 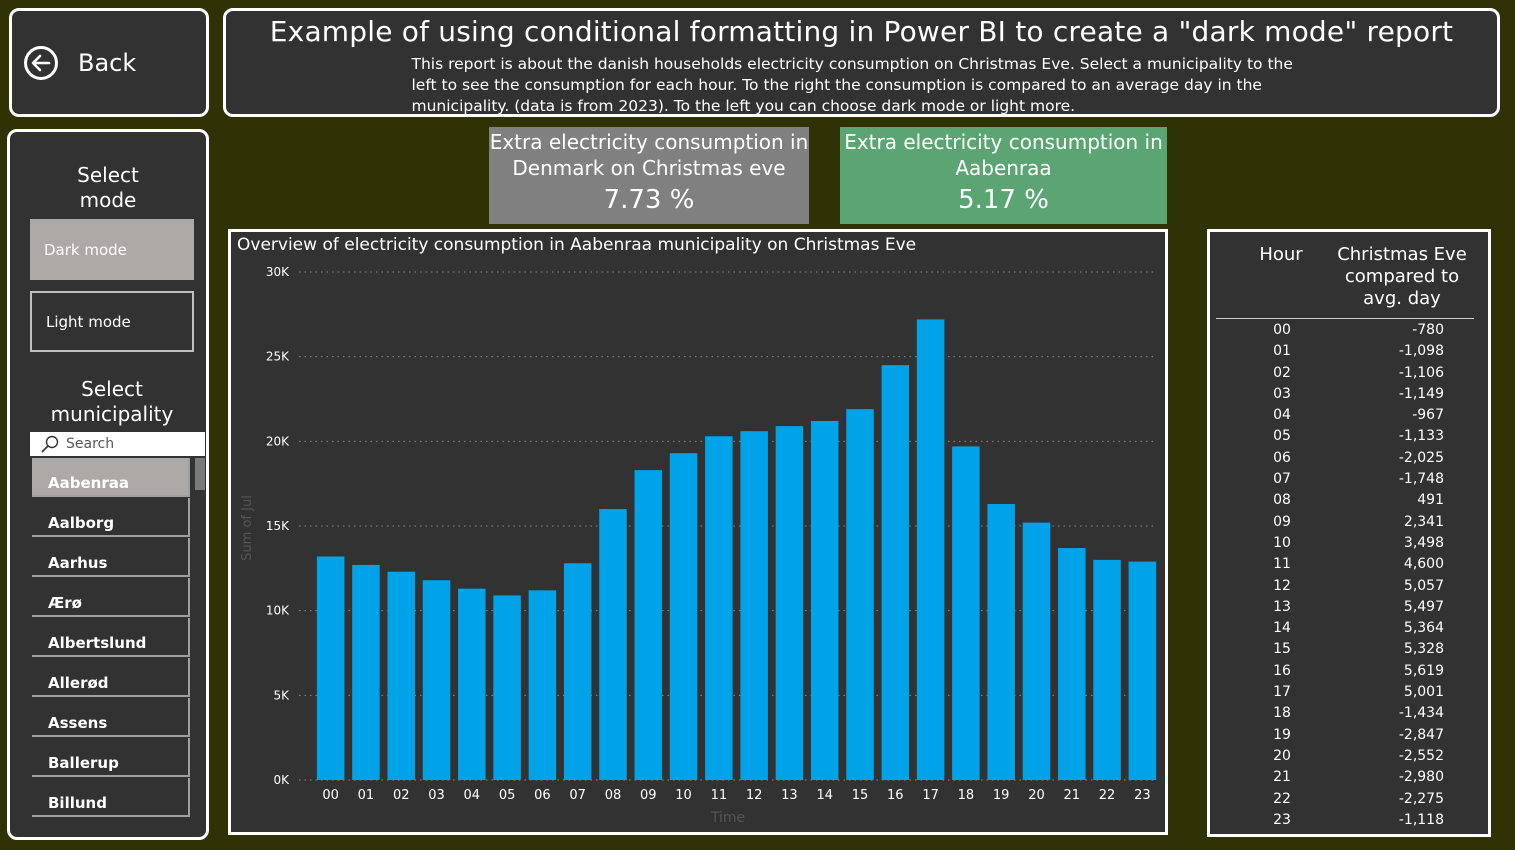 I want to click on y-axis-title: Sum of Jul, so click(x=247, y=528).